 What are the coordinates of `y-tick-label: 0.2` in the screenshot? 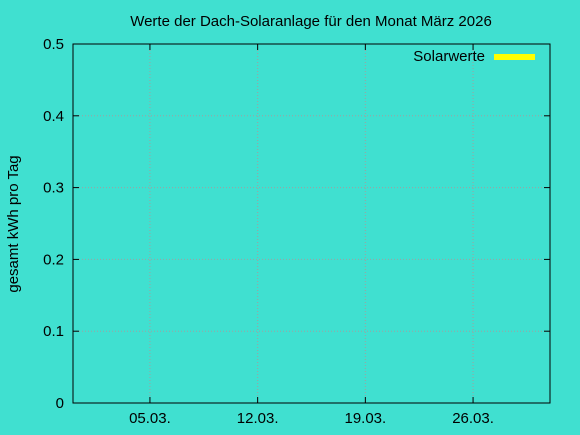 It's located at (53, 259).